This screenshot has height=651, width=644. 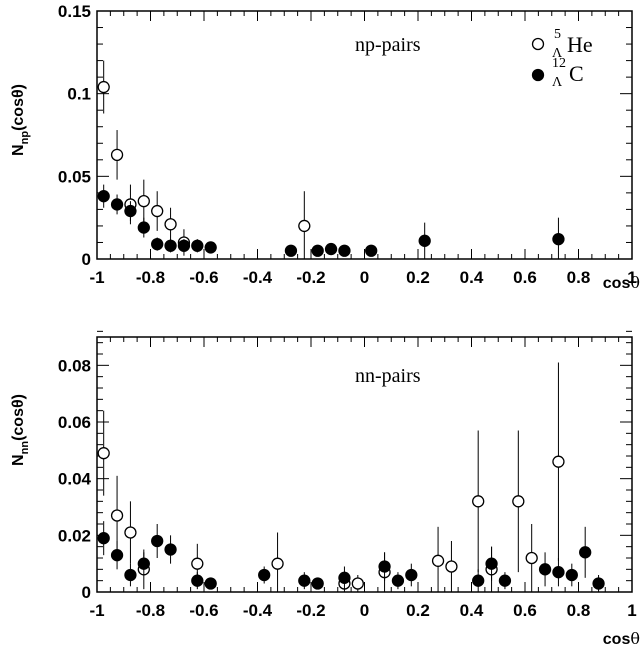 What do you see at coordinates (74, 365) in the screenshot?
I see `y-tick-label: 0.08` at bounding box center [74, 365].